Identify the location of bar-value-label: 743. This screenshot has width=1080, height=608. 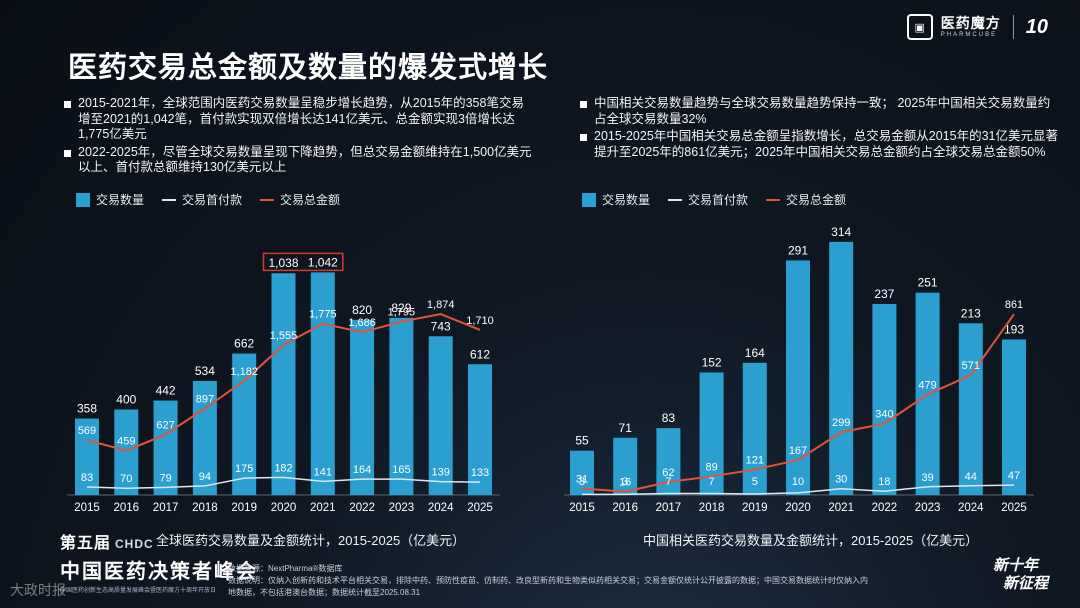
(441, 326).